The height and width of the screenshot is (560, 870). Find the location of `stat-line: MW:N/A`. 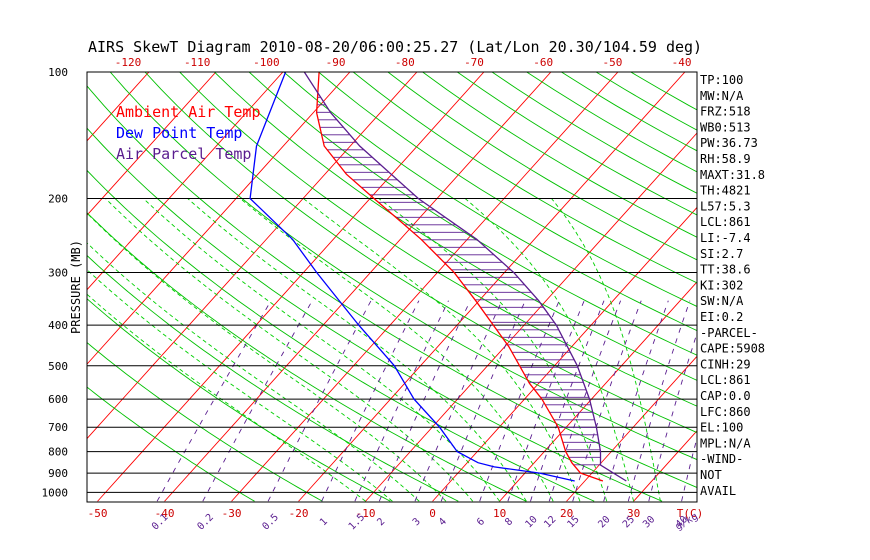

stat-line: MW:N/A is located at coordinates (722, 96).